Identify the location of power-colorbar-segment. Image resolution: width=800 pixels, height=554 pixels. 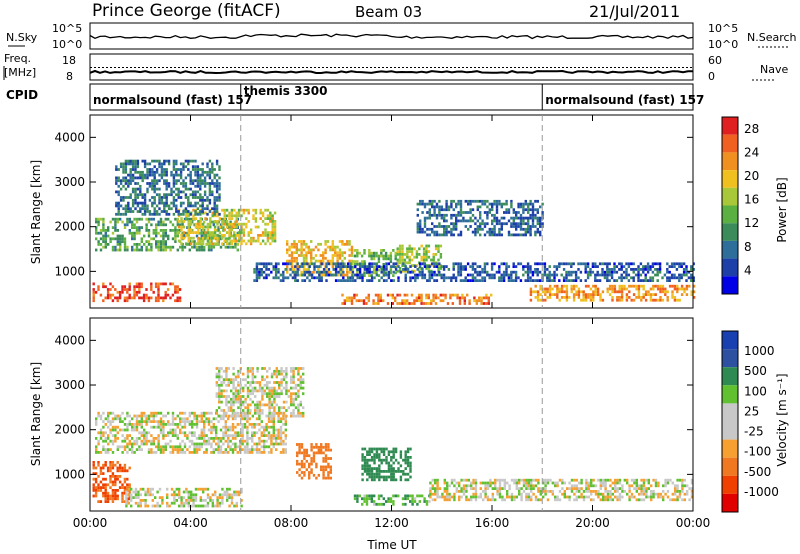
(730, 126).